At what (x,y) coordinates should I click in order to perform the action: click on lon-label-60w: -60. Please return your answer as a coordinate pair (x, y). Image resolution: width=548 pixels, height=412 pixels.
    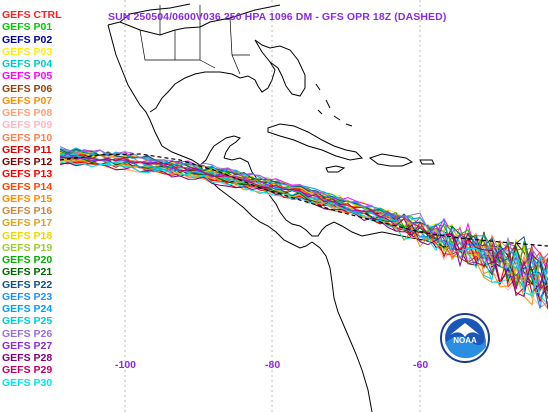
    Looking at the image, I should click on (421, 365).